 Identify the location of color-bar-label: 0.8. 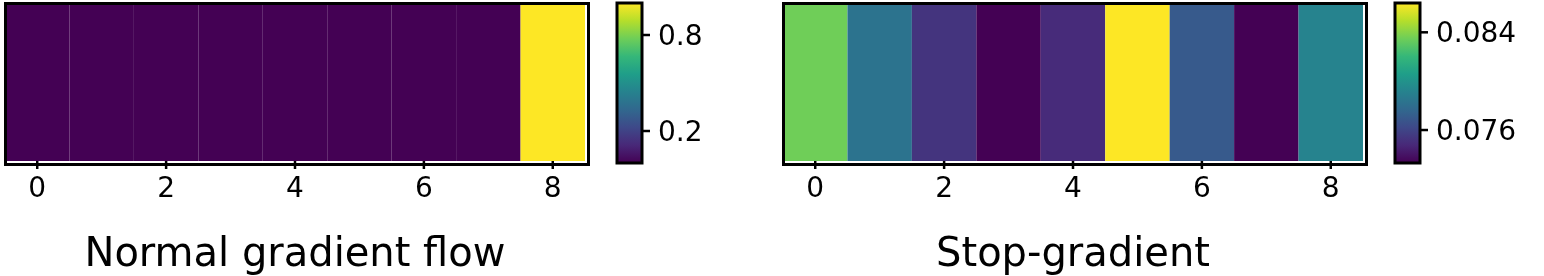
(680, 35).